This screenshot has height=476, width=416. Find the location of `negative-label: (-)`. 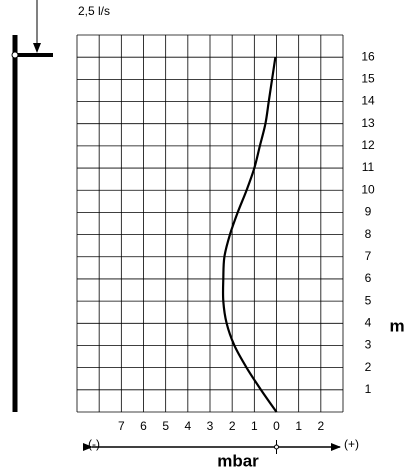

negative-label: (-) is located at coordinates (94, 444).